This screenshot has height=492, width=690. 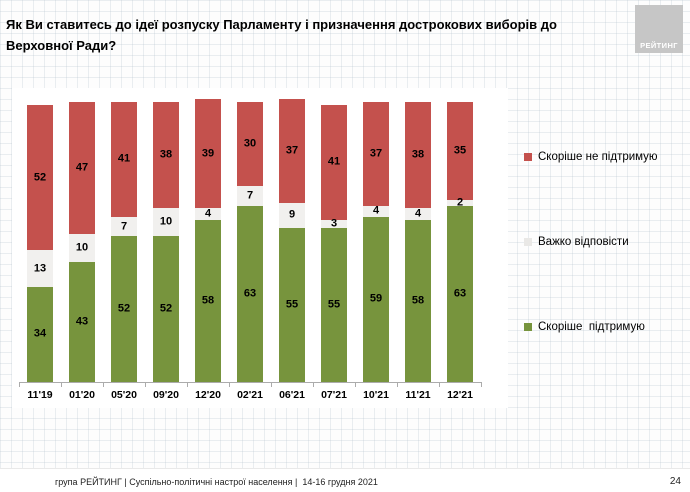 I want to click on stacked-bar: 30 7 63, so click(x=250, y=242).